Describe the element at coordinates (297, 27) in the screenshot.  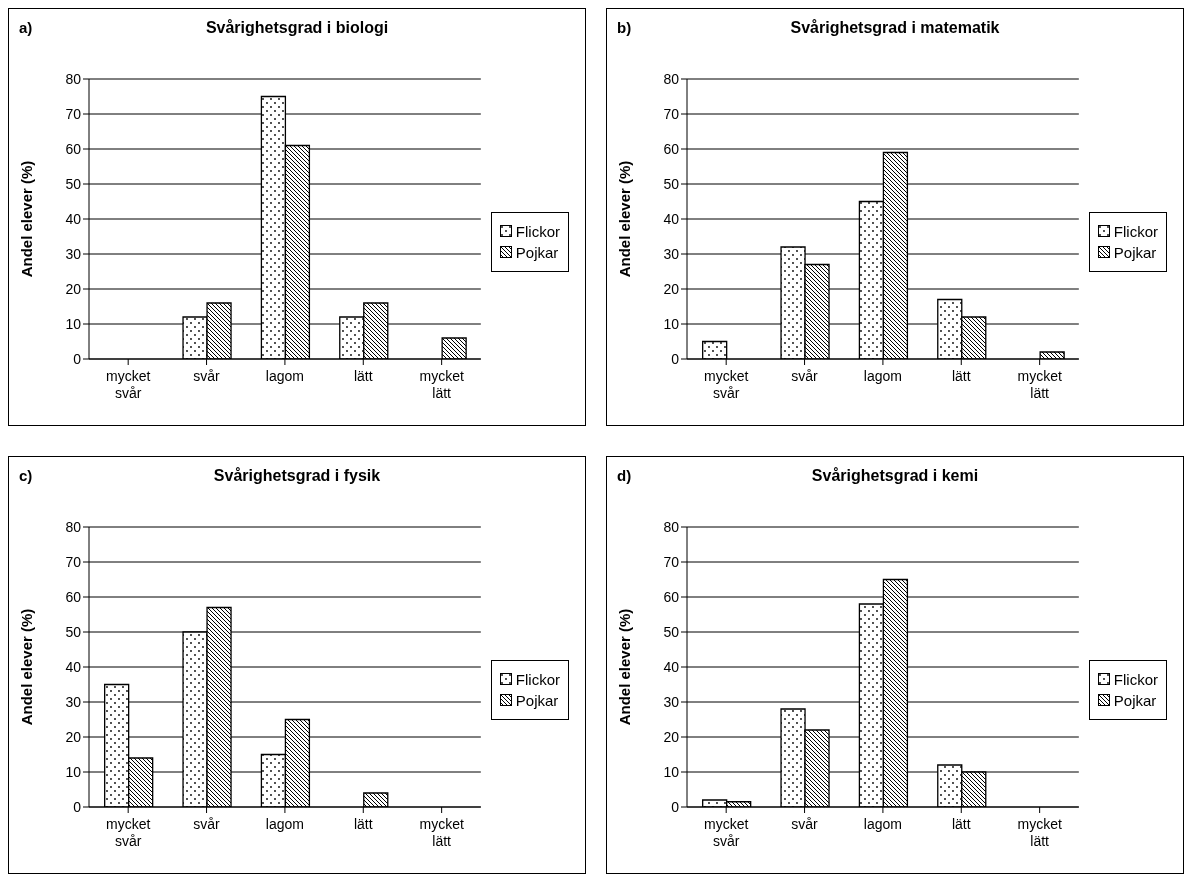
I see `chart-title: Svårighetsgrad i biologi` at that location.